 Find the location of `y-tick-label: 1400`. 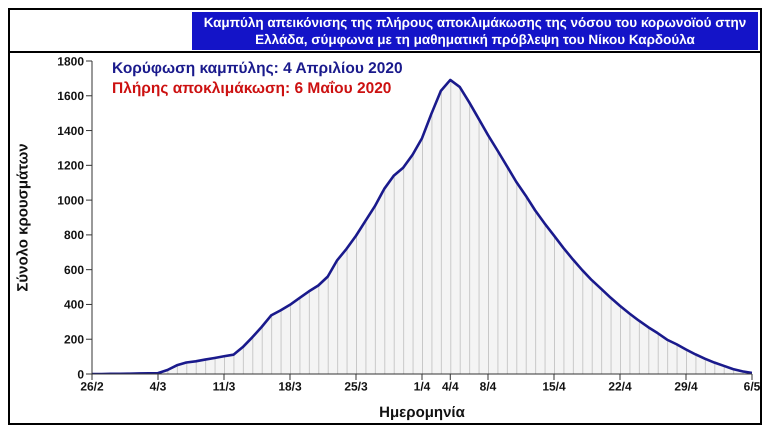

y-tick-label: 1400 is located at coordinates (70, 131).